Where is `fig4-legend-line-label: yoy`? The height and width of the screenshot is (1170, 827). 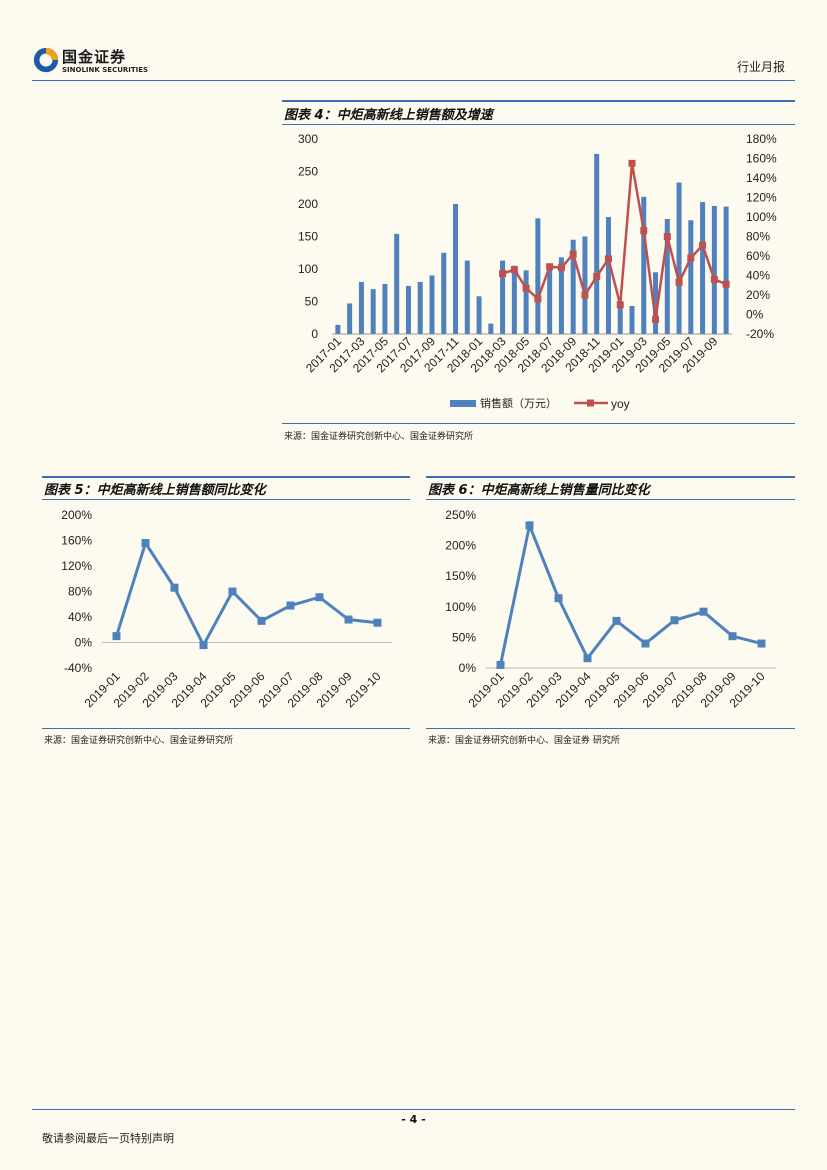 fig4-legend-line-label: yoy is located at coordinates (620, 404).